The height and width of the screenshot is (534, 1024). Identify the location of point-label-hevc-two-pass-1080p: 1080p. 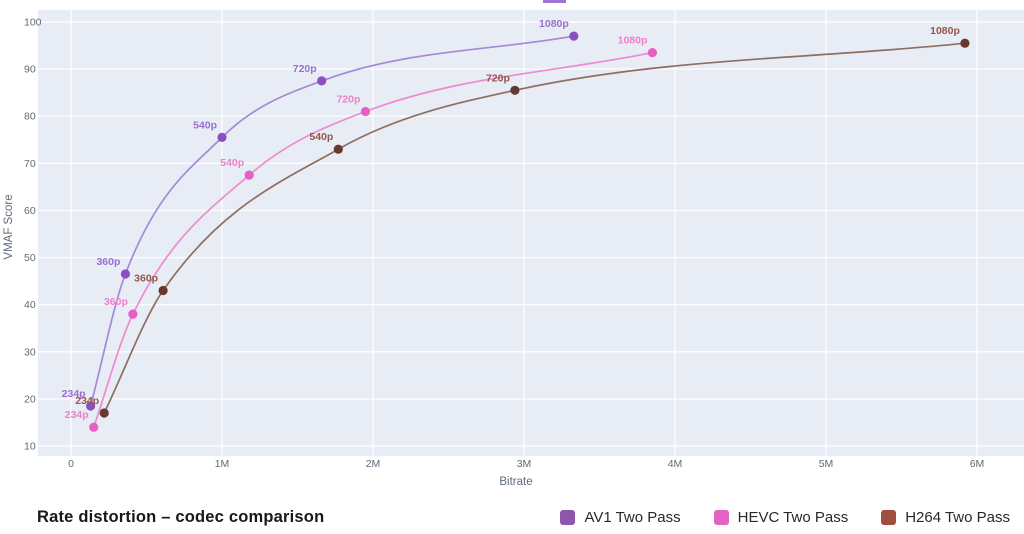
(633, 41).